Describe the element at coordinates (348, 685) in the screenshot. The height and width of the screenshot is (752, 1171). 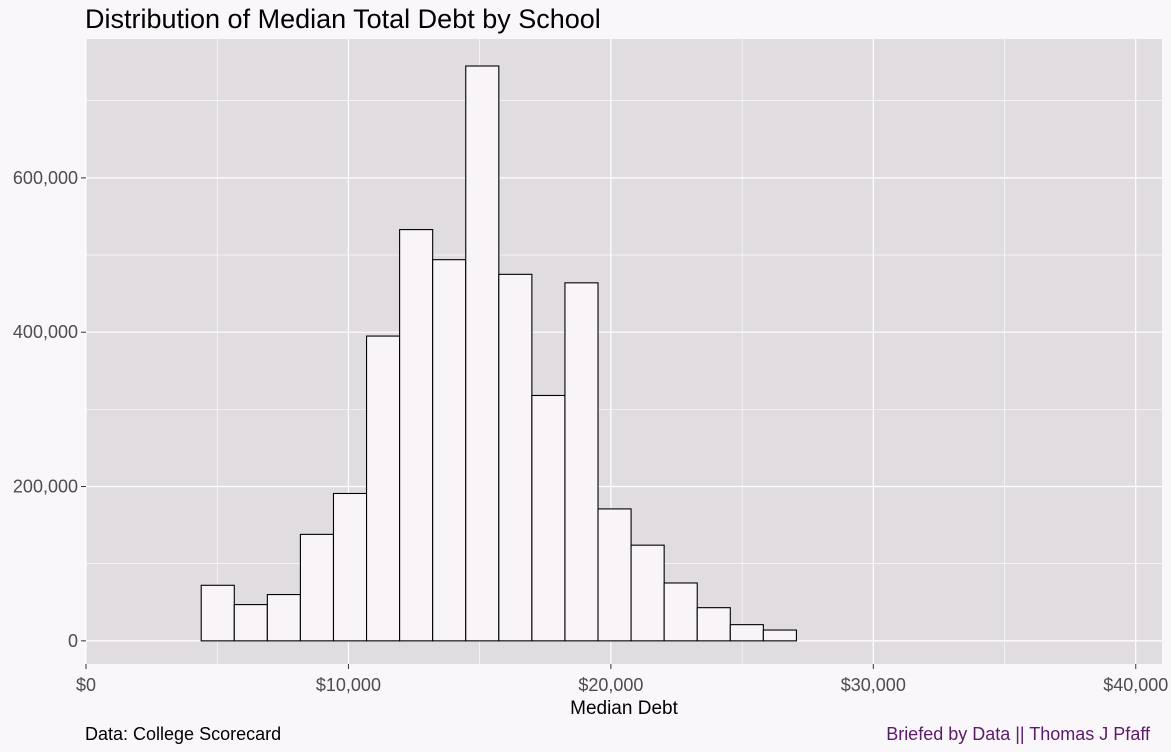
I see `x-tick-label: $10,000` at that location.